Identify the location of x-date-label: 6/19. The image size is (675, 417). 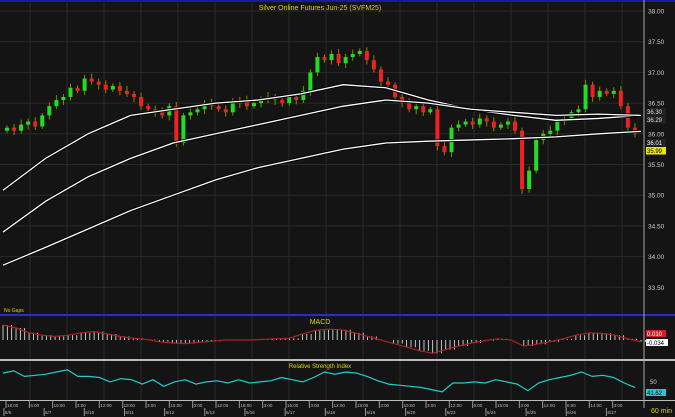
(370, 412).